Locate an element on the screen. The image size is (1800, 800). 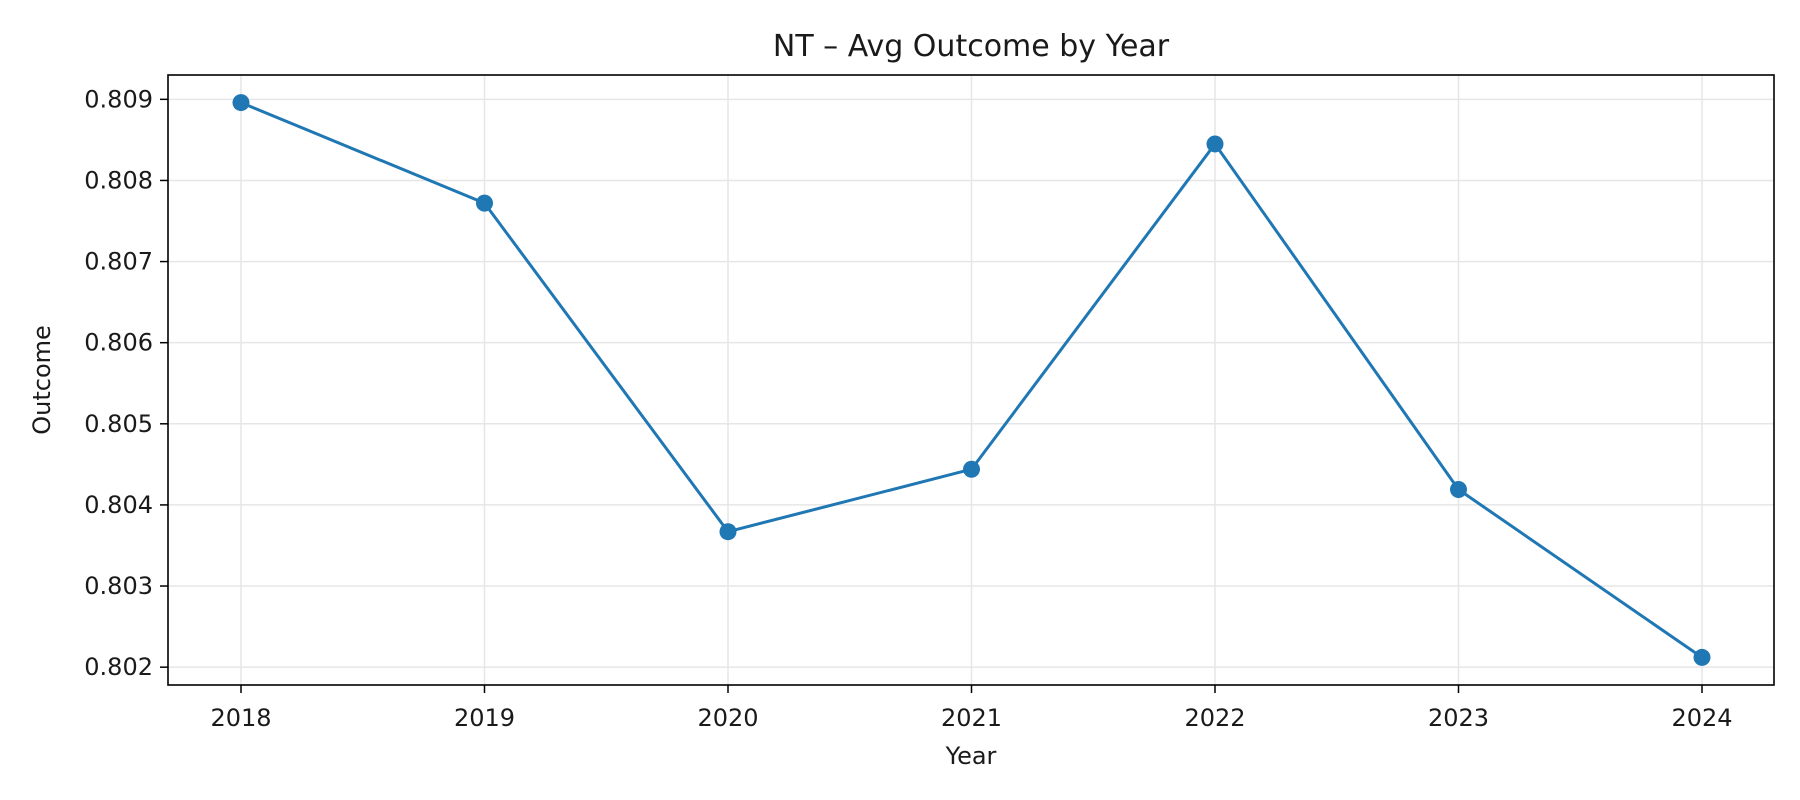
x-tick-label: 2018 is located at coordinates (240, 718).